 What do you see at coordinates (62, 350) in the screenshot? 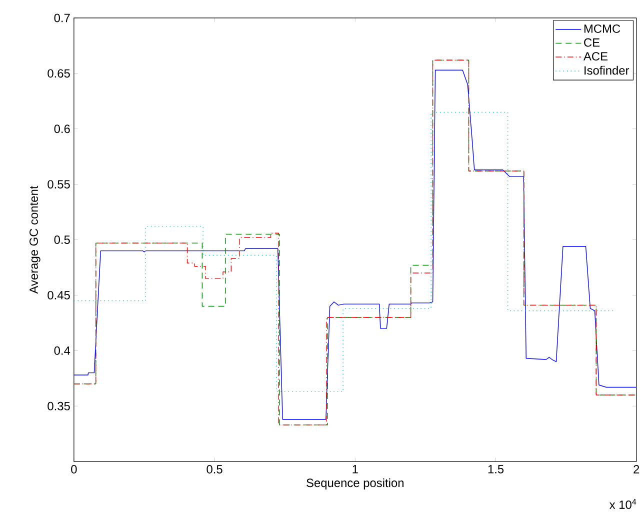
I see `y-tick-label: 0.4` at bounding box center [62, 350].